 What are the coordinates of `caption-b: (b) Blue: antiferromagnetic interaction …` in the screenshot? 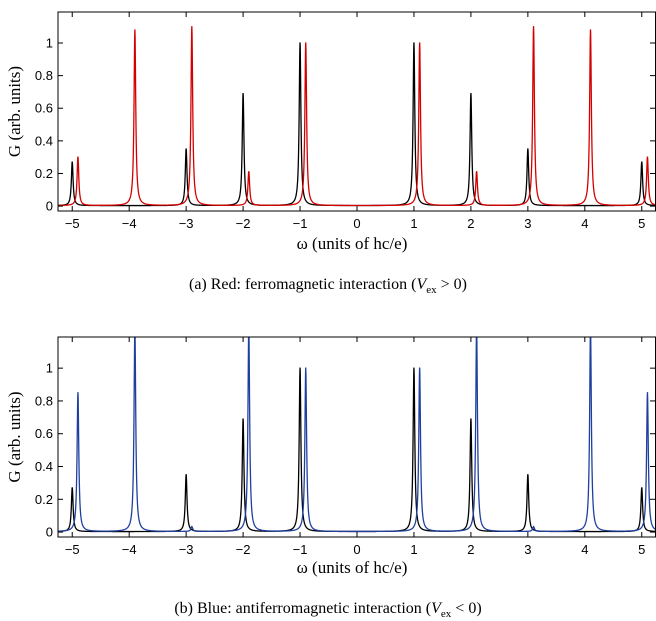 It's located at (328, 610).